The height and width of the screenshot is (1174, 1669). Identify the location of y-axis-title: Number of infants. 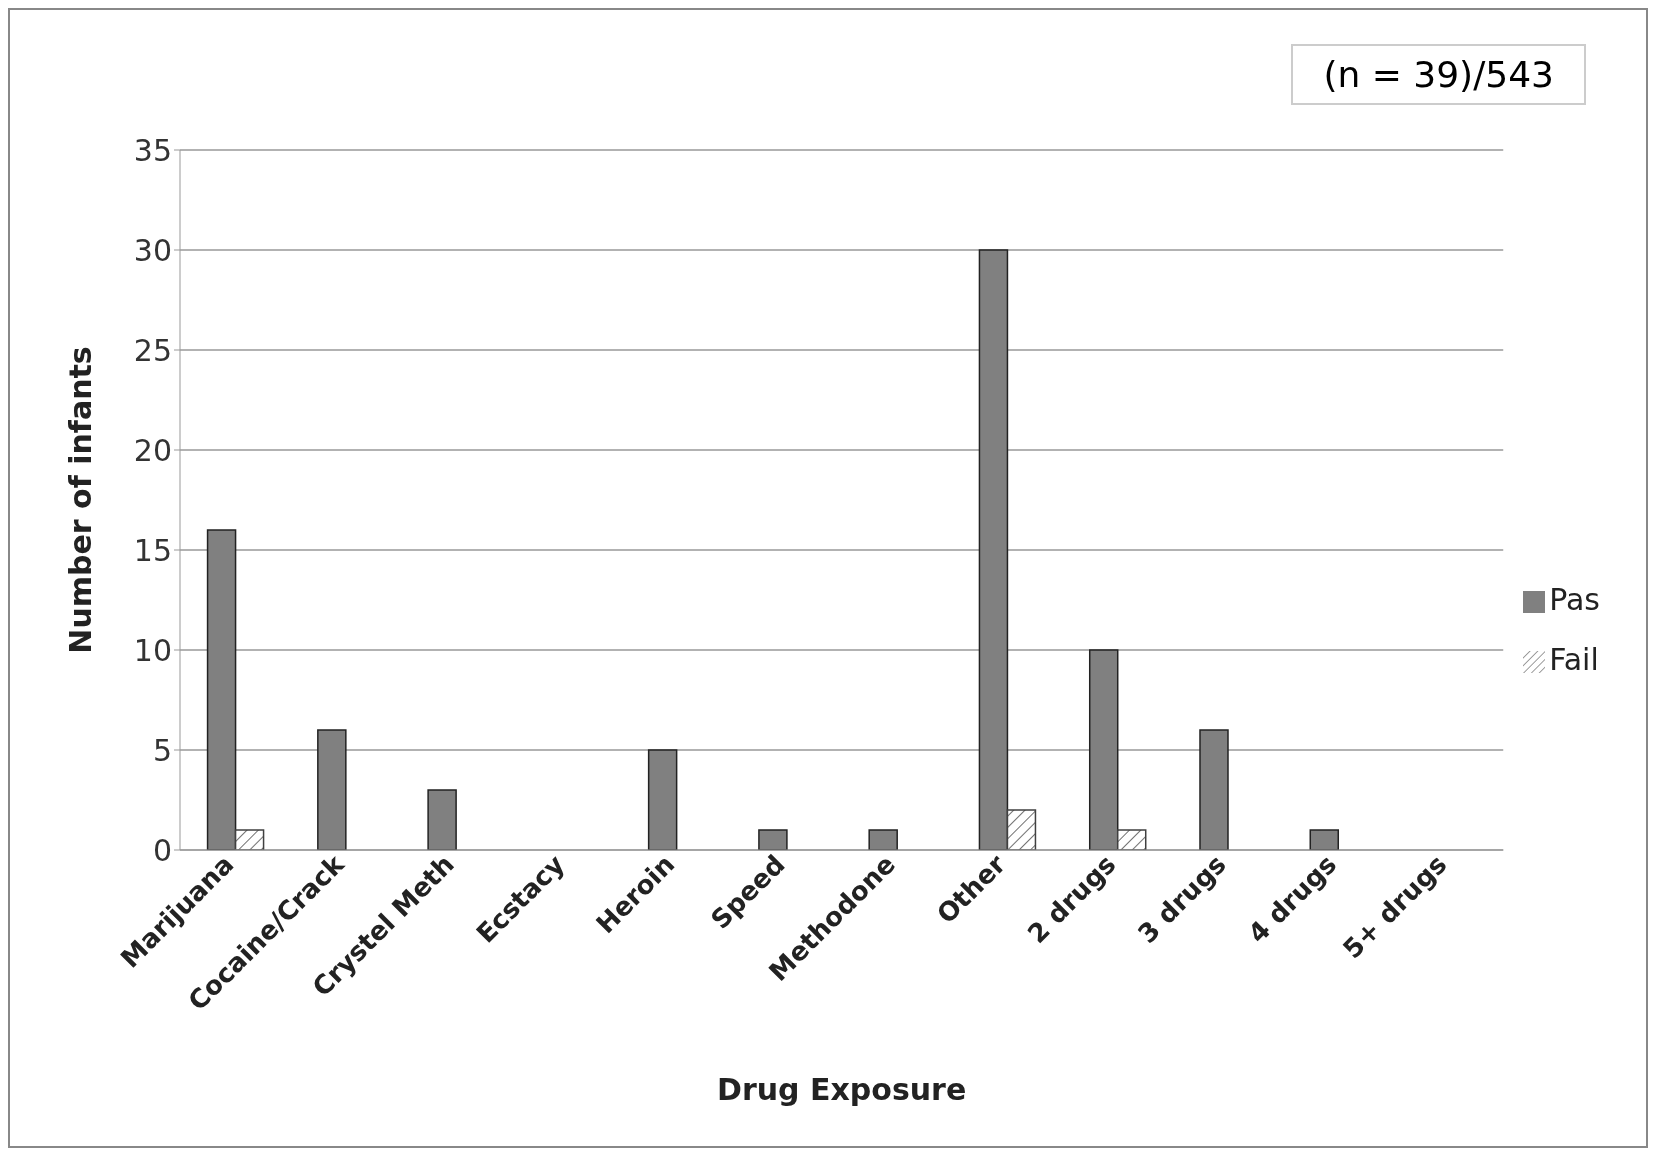
(80, 500).